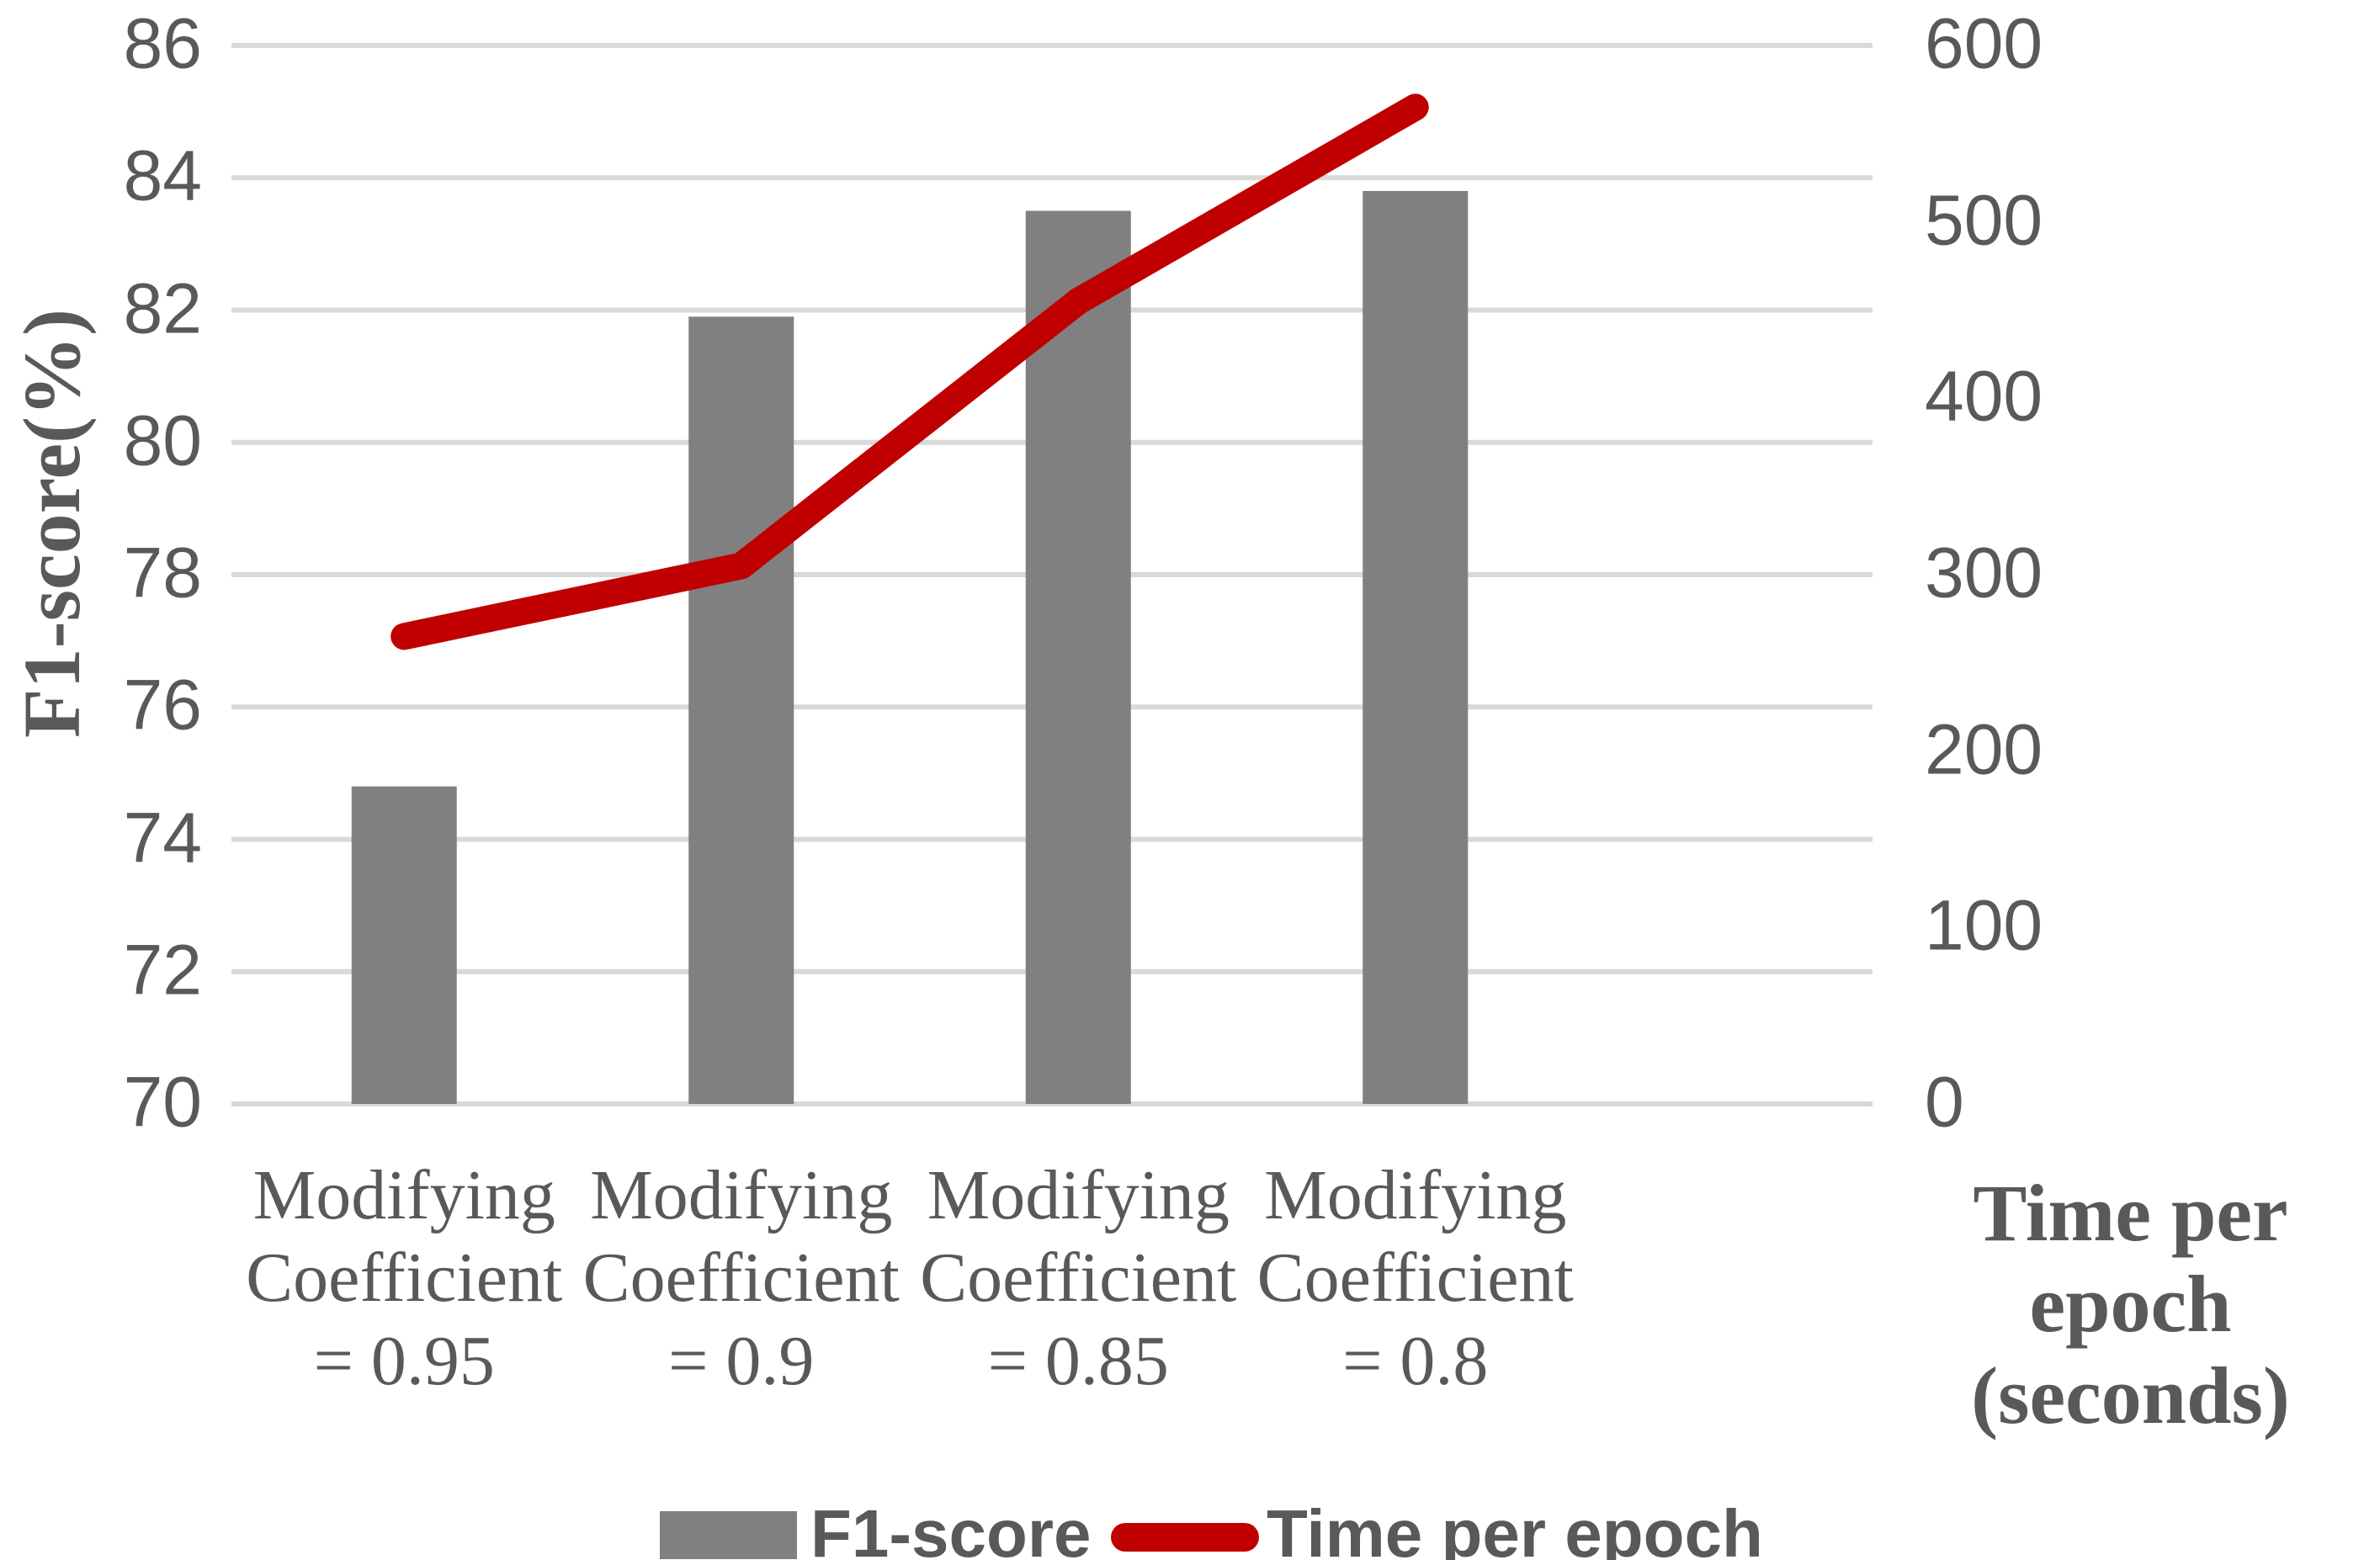 This screenshot has width=2380, height=1560. Describe the element at coordinates (1944, 1102) in the screenshot. I see `right-axis-tick-label-0: 0` at that location.